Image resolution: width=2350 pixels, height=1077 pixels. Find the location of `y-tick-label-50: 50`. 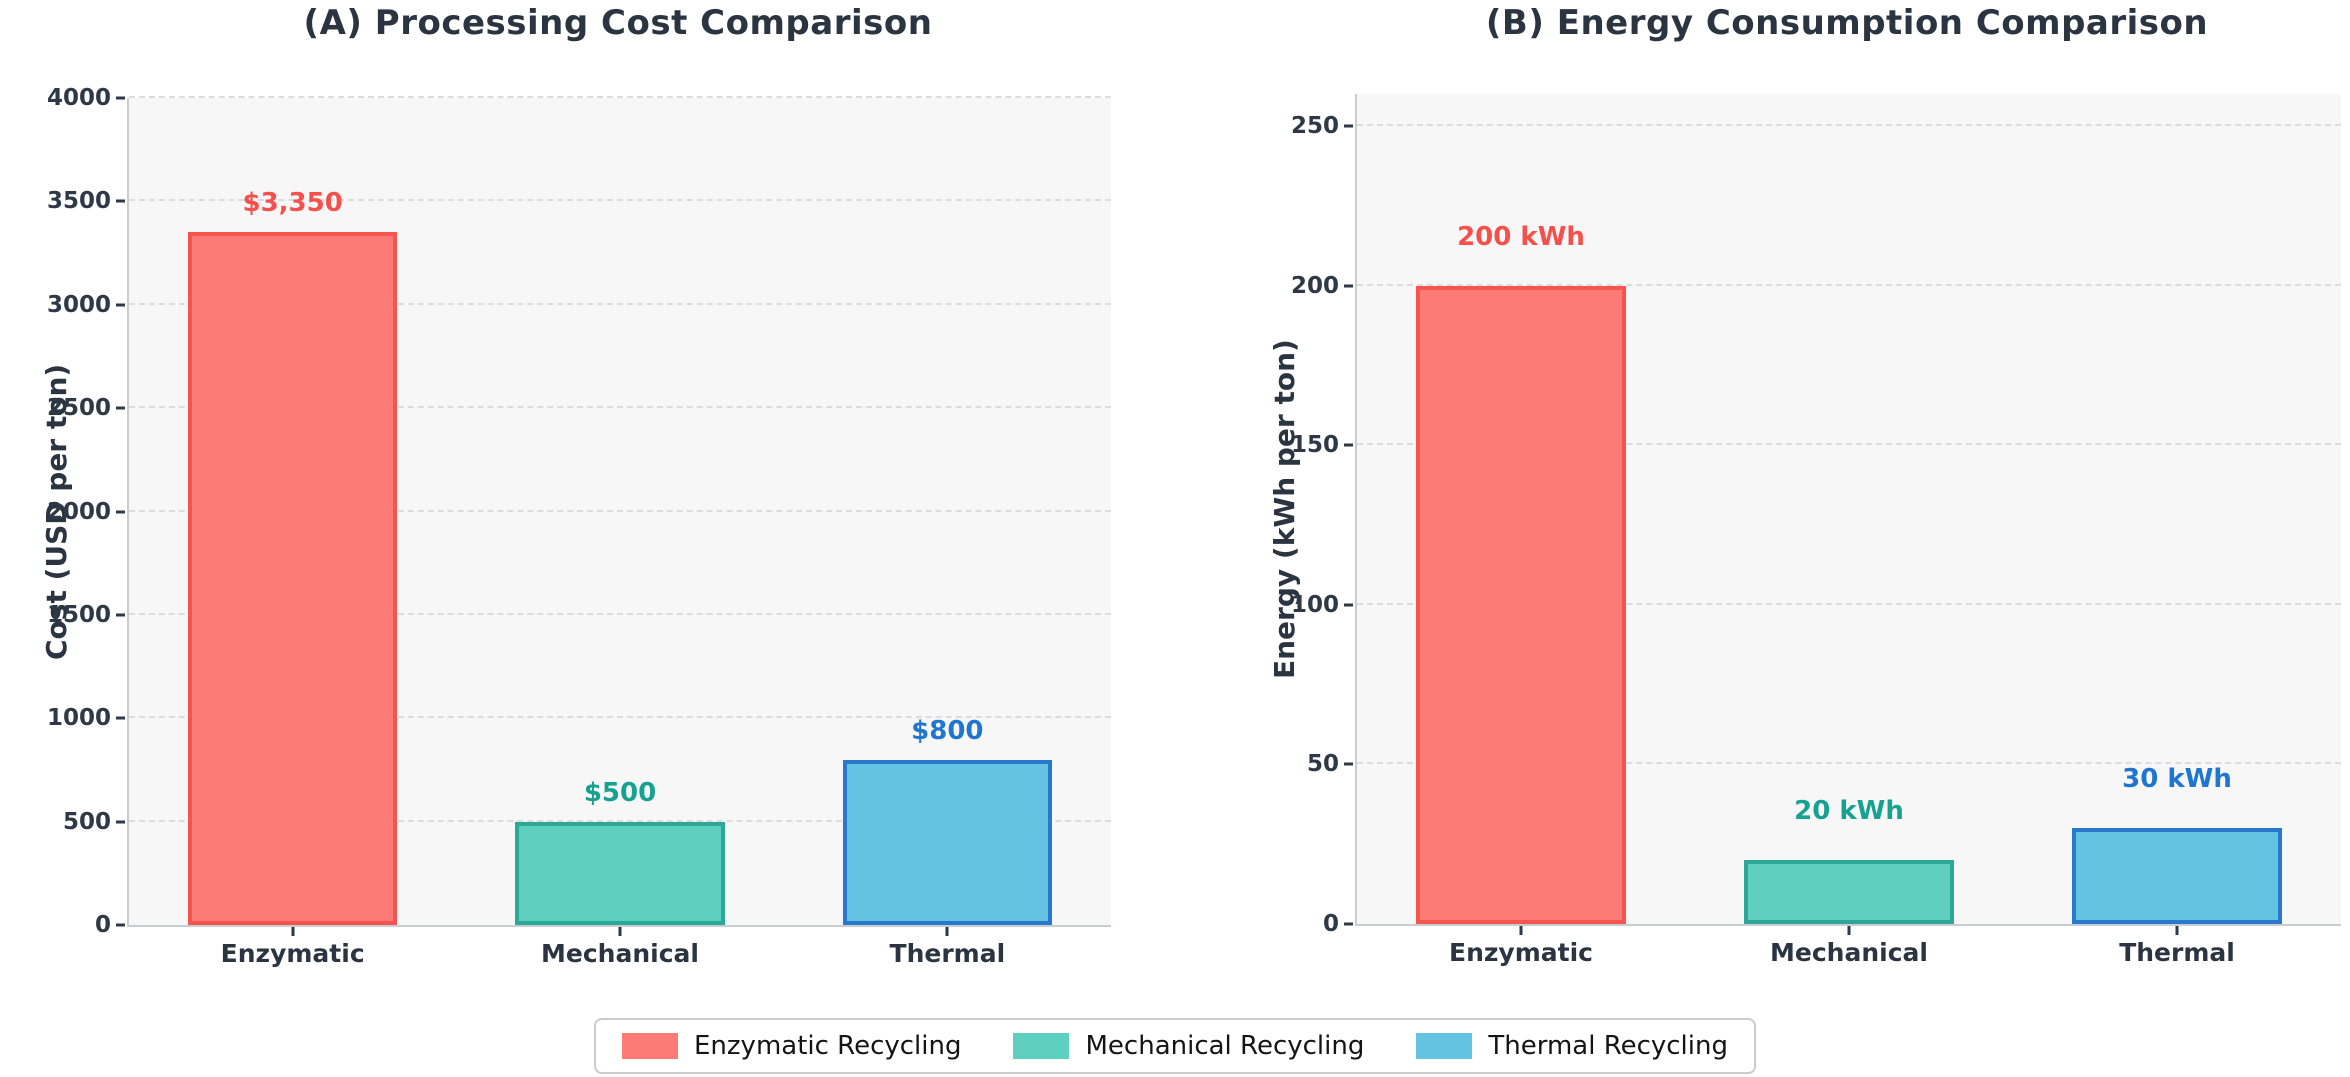

y-tick-label-50: 50 is located at coordinates (1322, 764).